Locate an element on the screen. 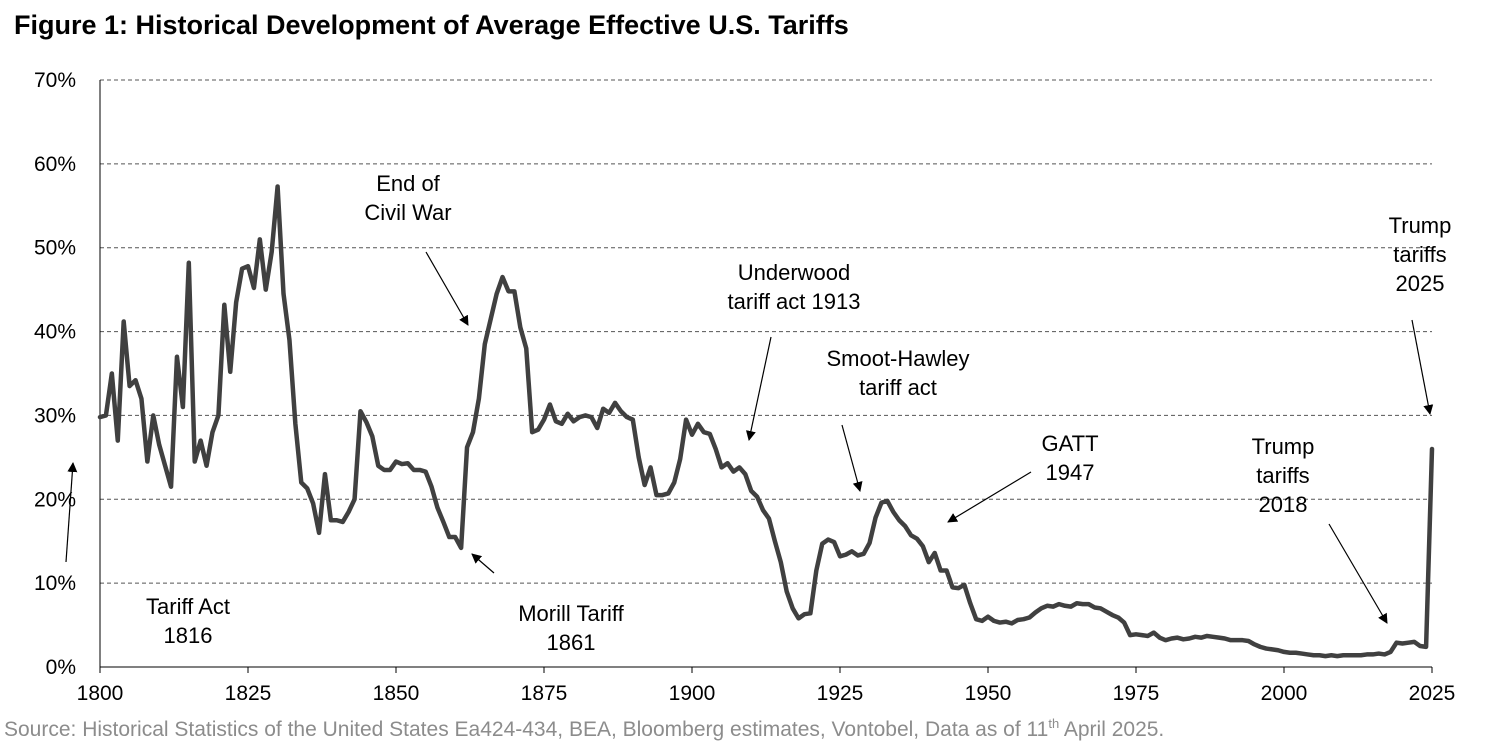  annotation-label: Smoot-Hawley tariff act is located at coordinates (897, 373).